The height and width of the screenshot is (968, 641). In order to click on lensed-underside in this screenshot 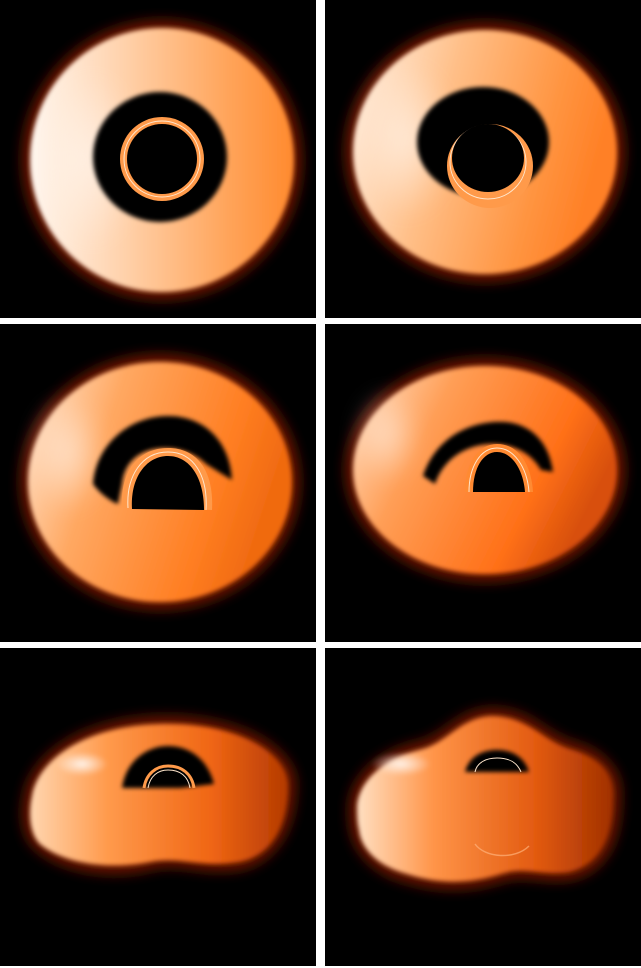, I will do `click(502, 850)`.